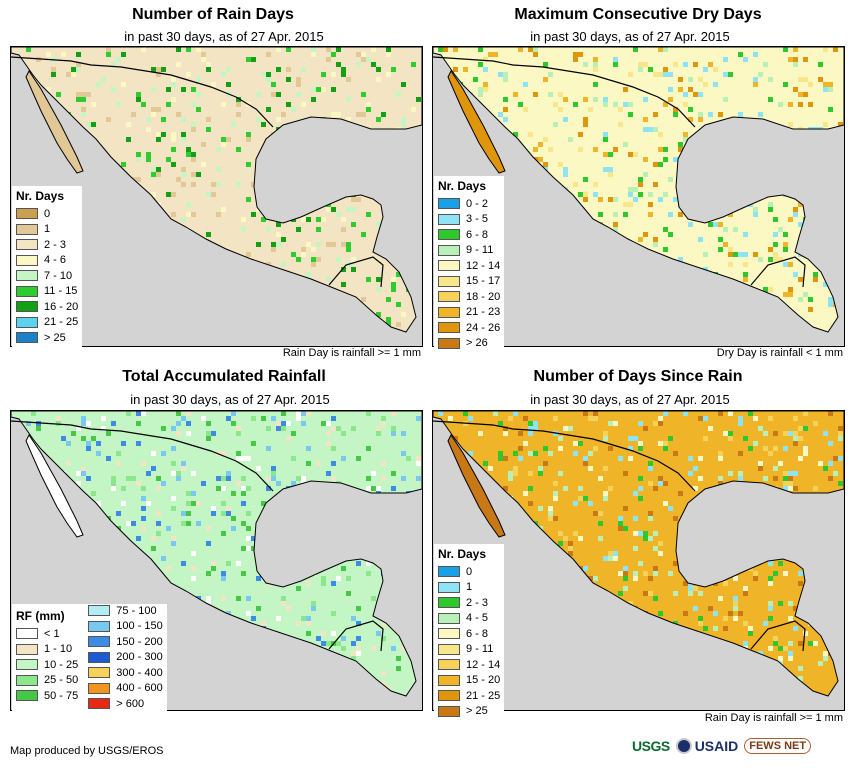  I want to click on legend-item: 16 - 20, so click(47, 307).